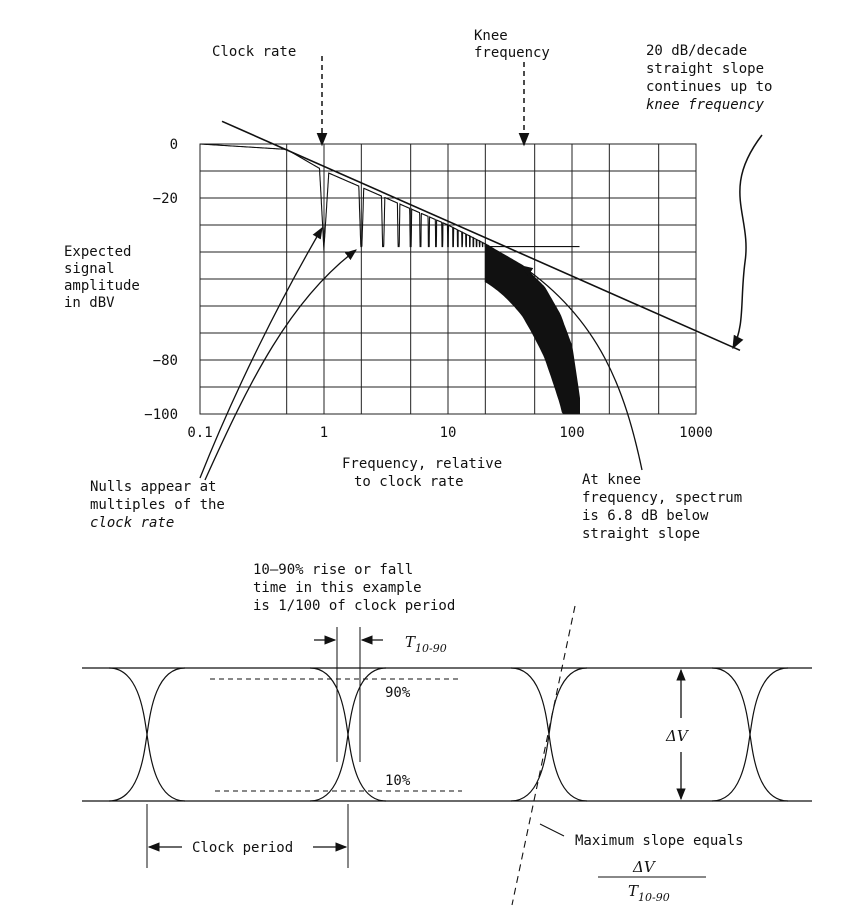 Image resolution: width=854 pixels, height=924 pixels. I want to click on max-slope-line, so click(543, 755).